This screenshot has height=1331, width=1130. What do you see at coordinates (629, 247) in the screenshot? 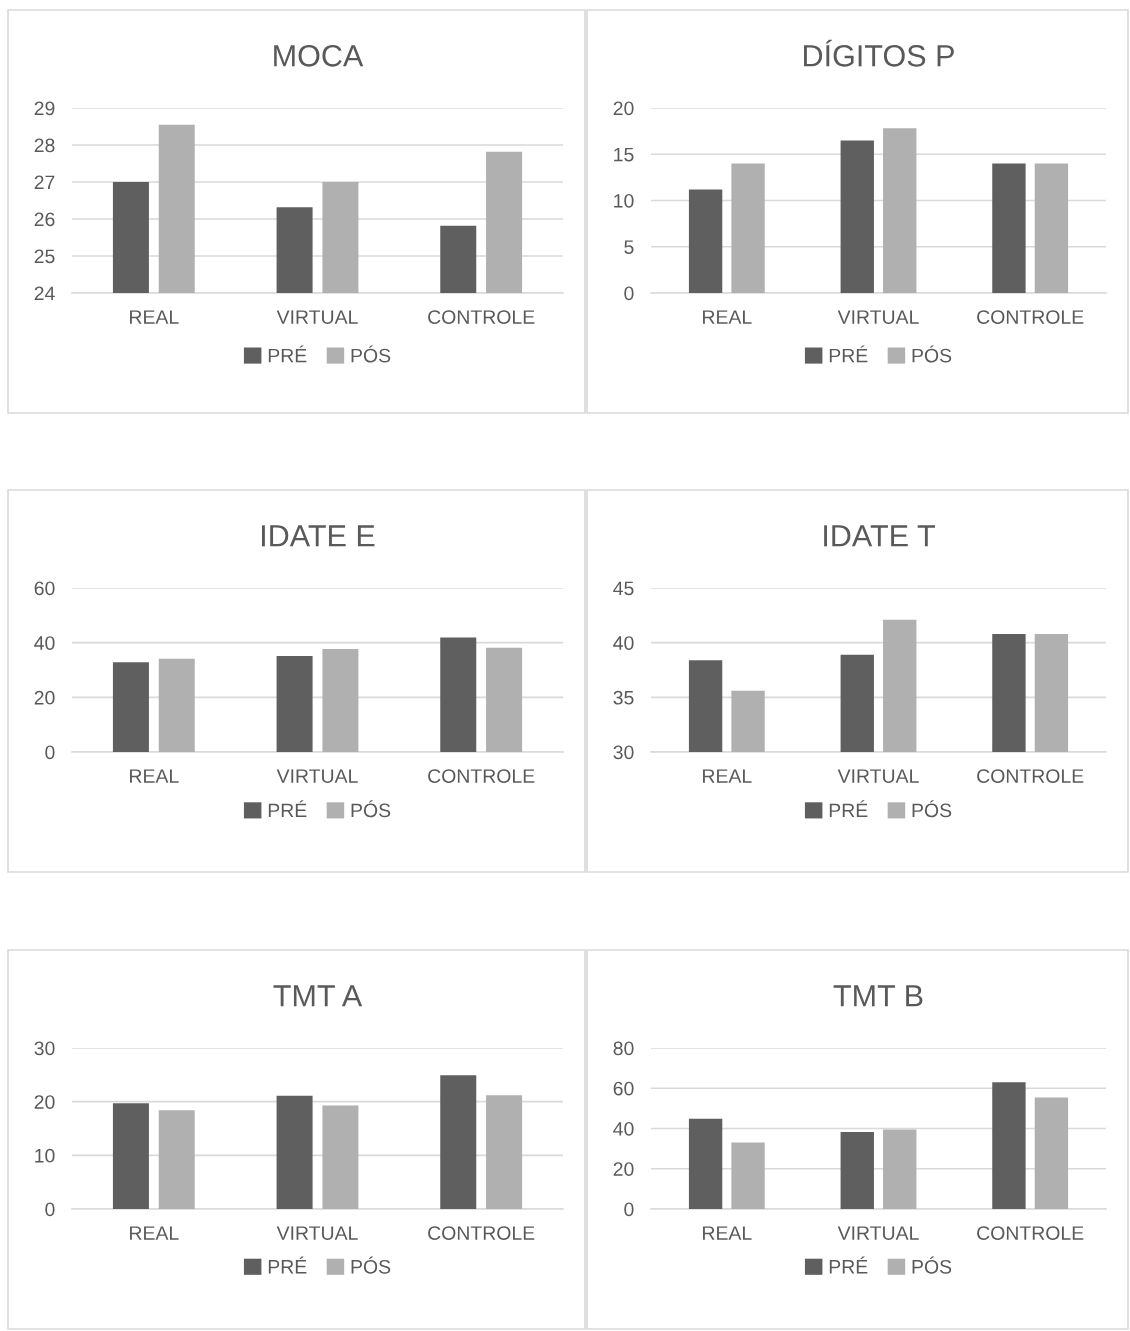
I see `y-tick-label: 5` at bounding box center [629, 247].